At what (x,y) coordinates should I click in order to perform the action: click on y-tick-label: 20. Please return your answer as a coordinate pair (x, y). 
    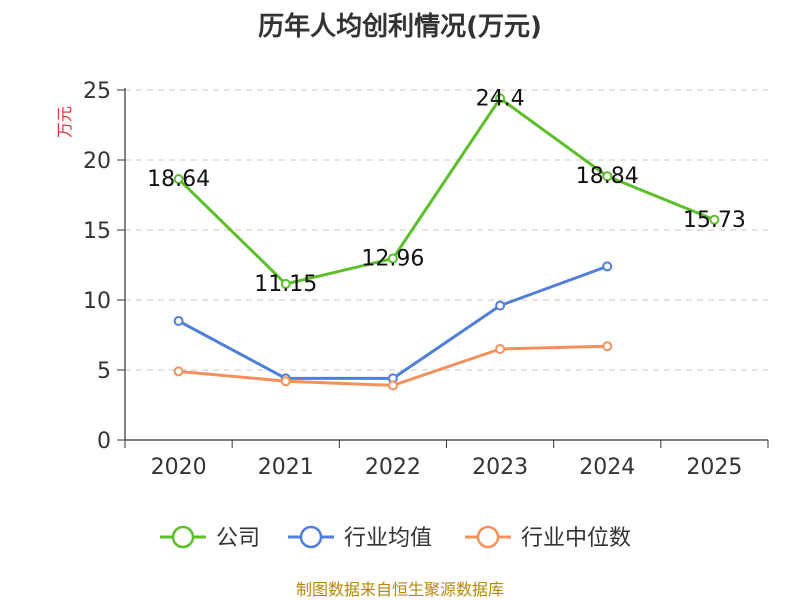
    Looking at the image, I should click on (97, 161).